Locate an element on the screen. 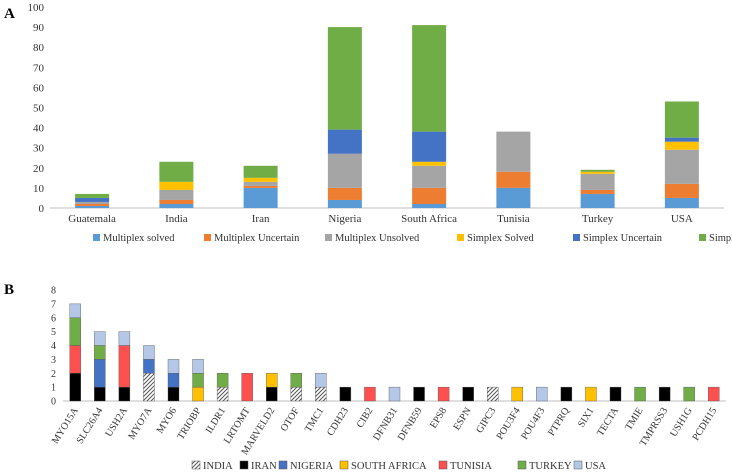  y-tick-label: 2 is located at coordinates (53, 374).